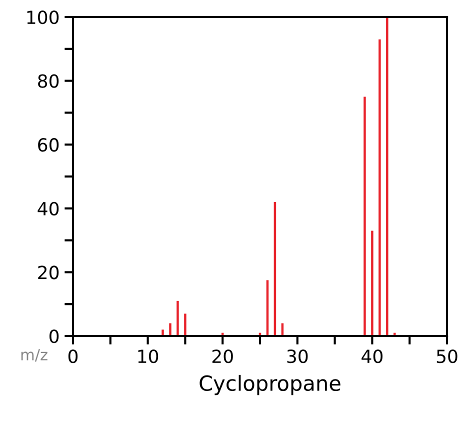 The image size is (461, 434). I want to click on y-tick-label: 100, so click(43, 17).